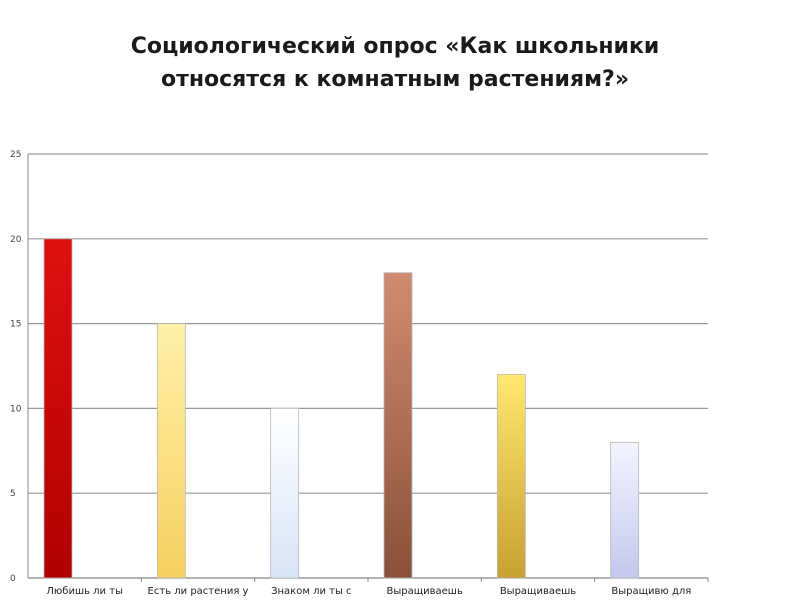 The width and height of the screenshot is (800, 600). Describe the element at coordinates (13, 494) in the screenshot. I see `y-tick-label-5: 5` at that location.